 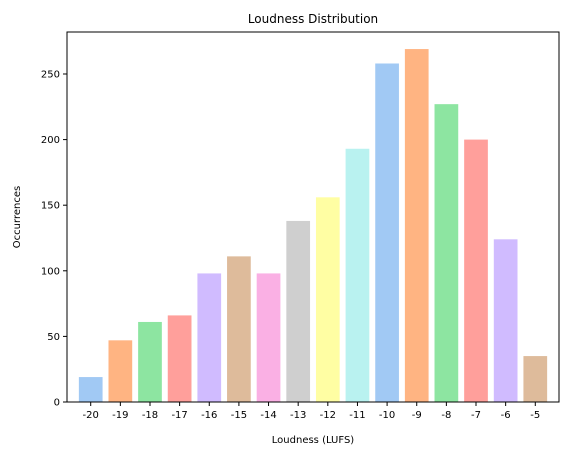 What do you see at coordinates (327, 299) in the screenshot?
I see `bar--12` at bounding box center [327, 299].